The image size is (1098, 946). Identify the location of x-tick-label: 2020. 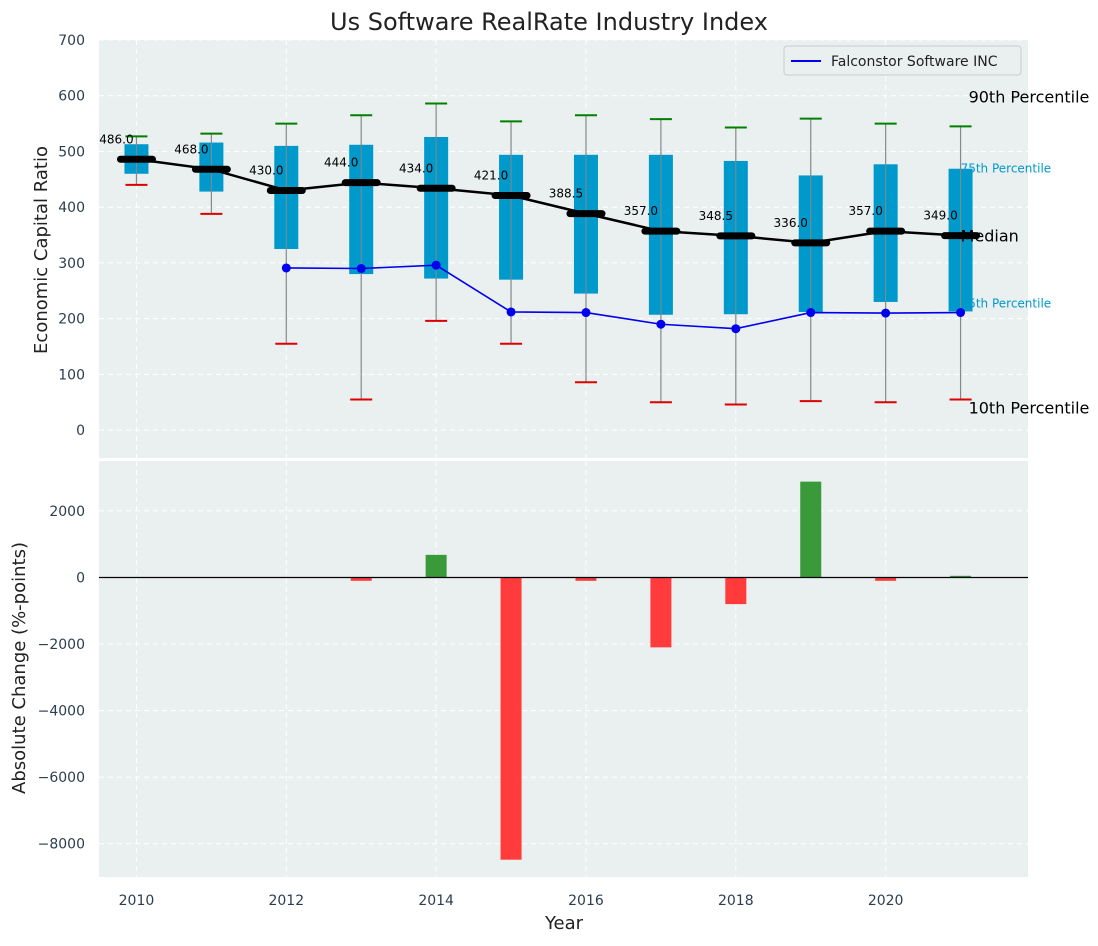
(886, 901).